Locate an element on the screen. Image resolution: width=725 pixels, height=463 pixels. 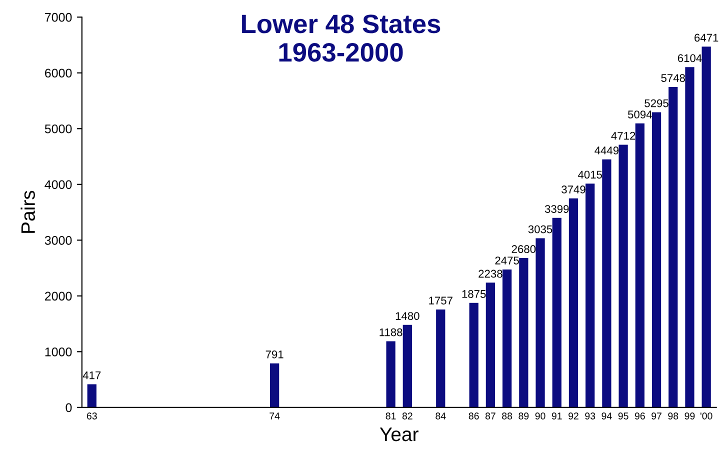
y-tick-label: 4000 is located at coordinates (58, 185).